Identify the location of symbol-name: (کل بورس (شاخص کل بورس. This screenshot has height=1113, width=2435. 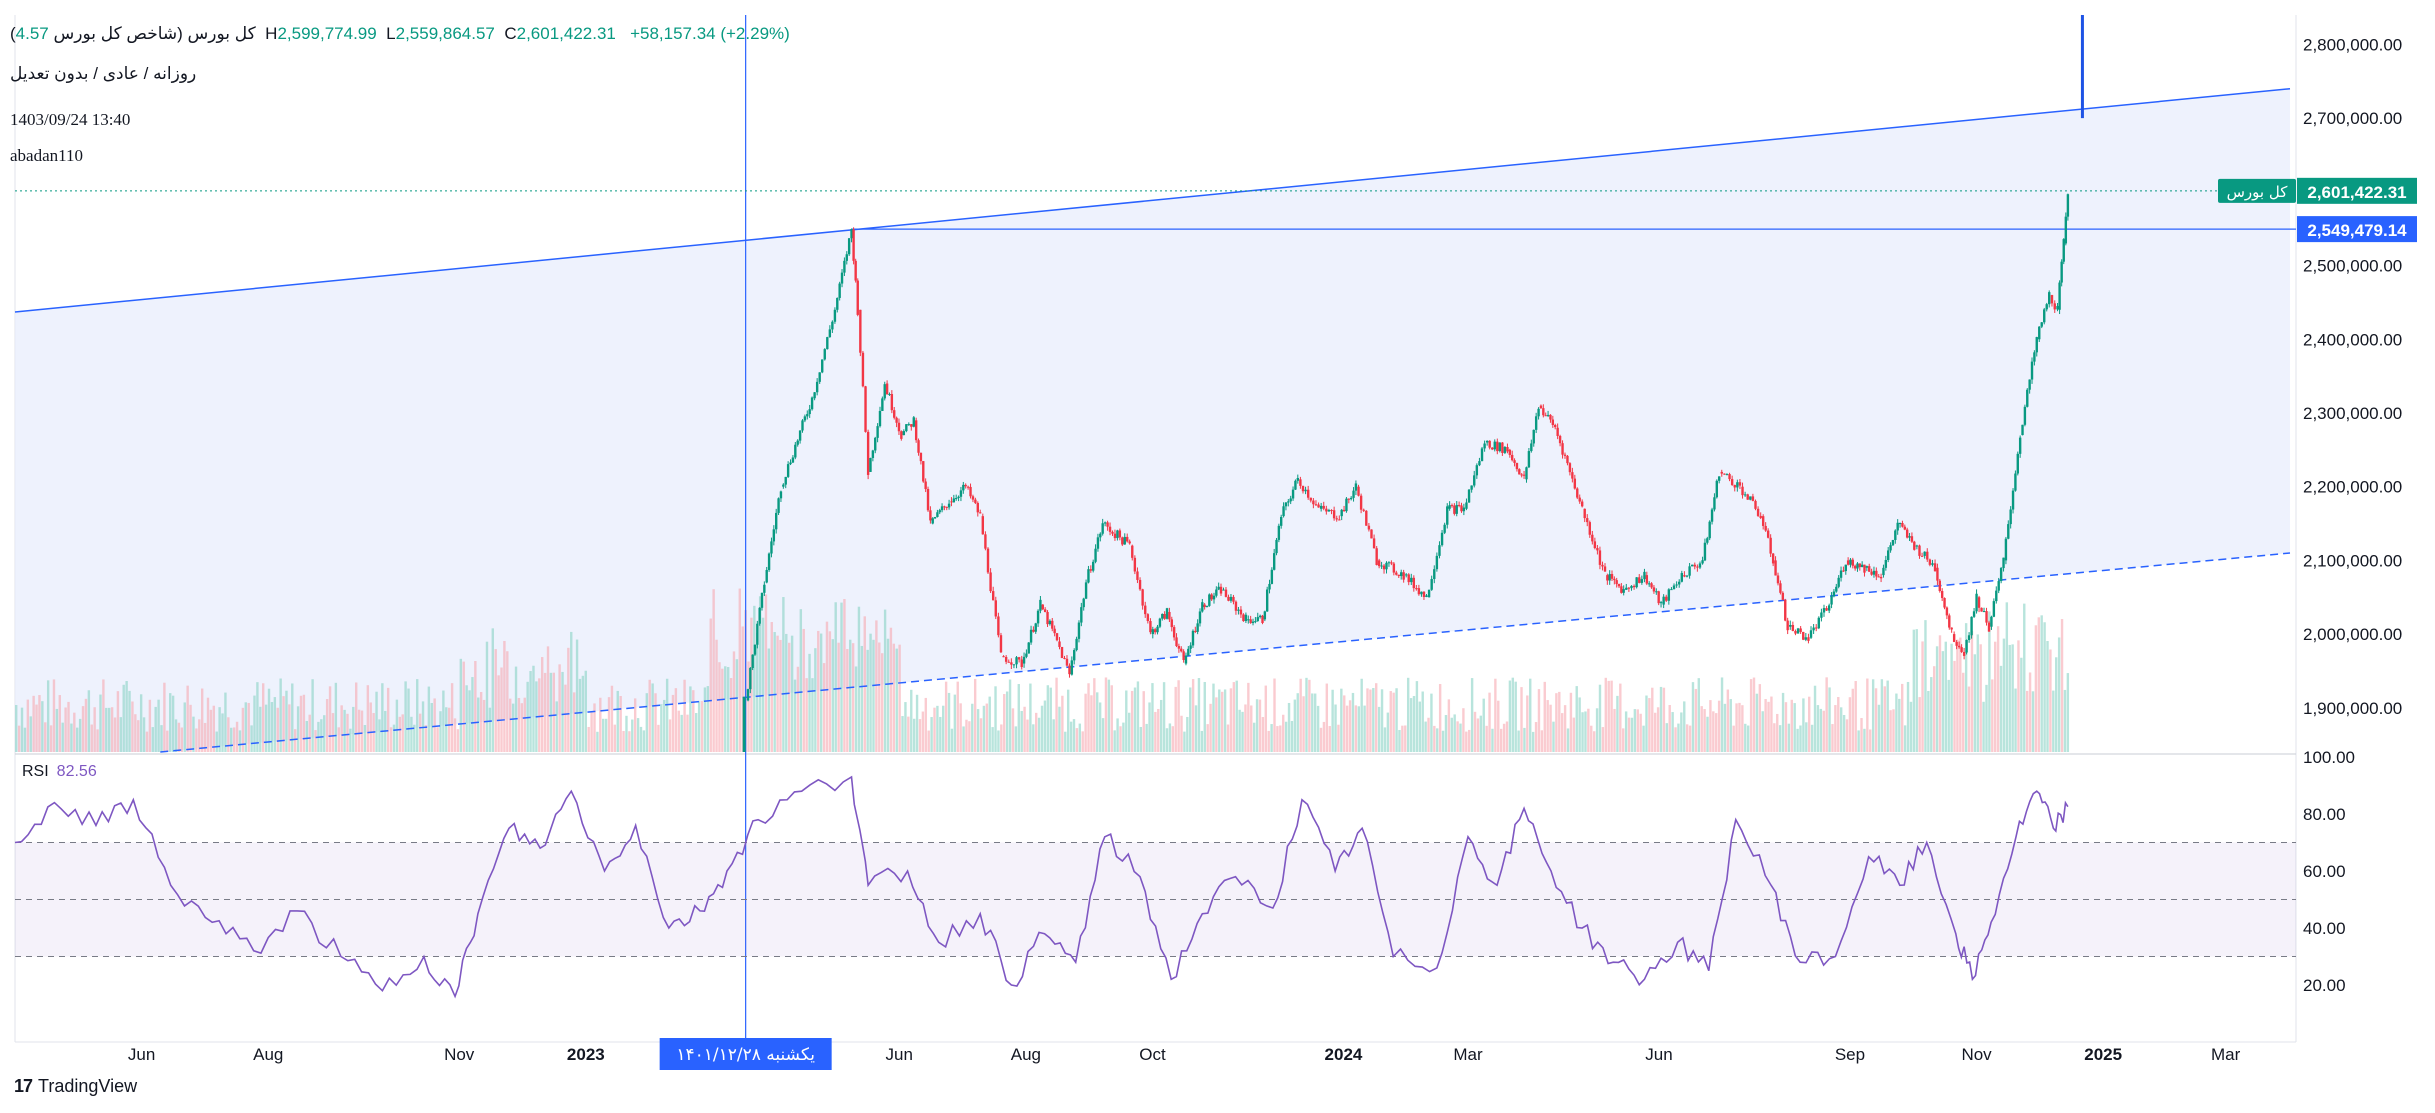
(133, 33).